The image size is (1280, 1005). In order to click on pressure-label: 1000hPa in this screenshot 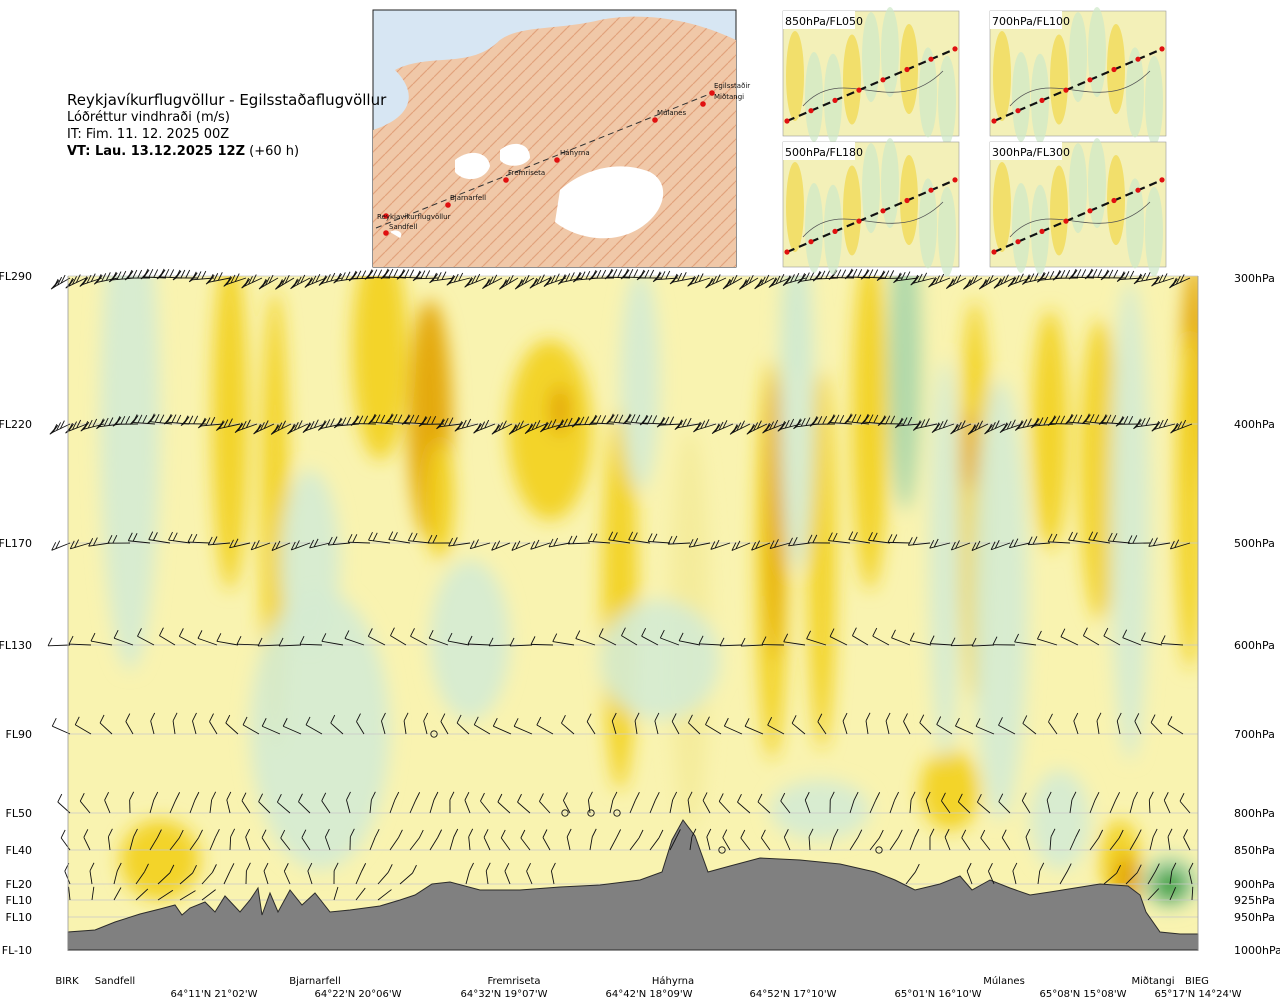, I will do `click(1257, 950)`.